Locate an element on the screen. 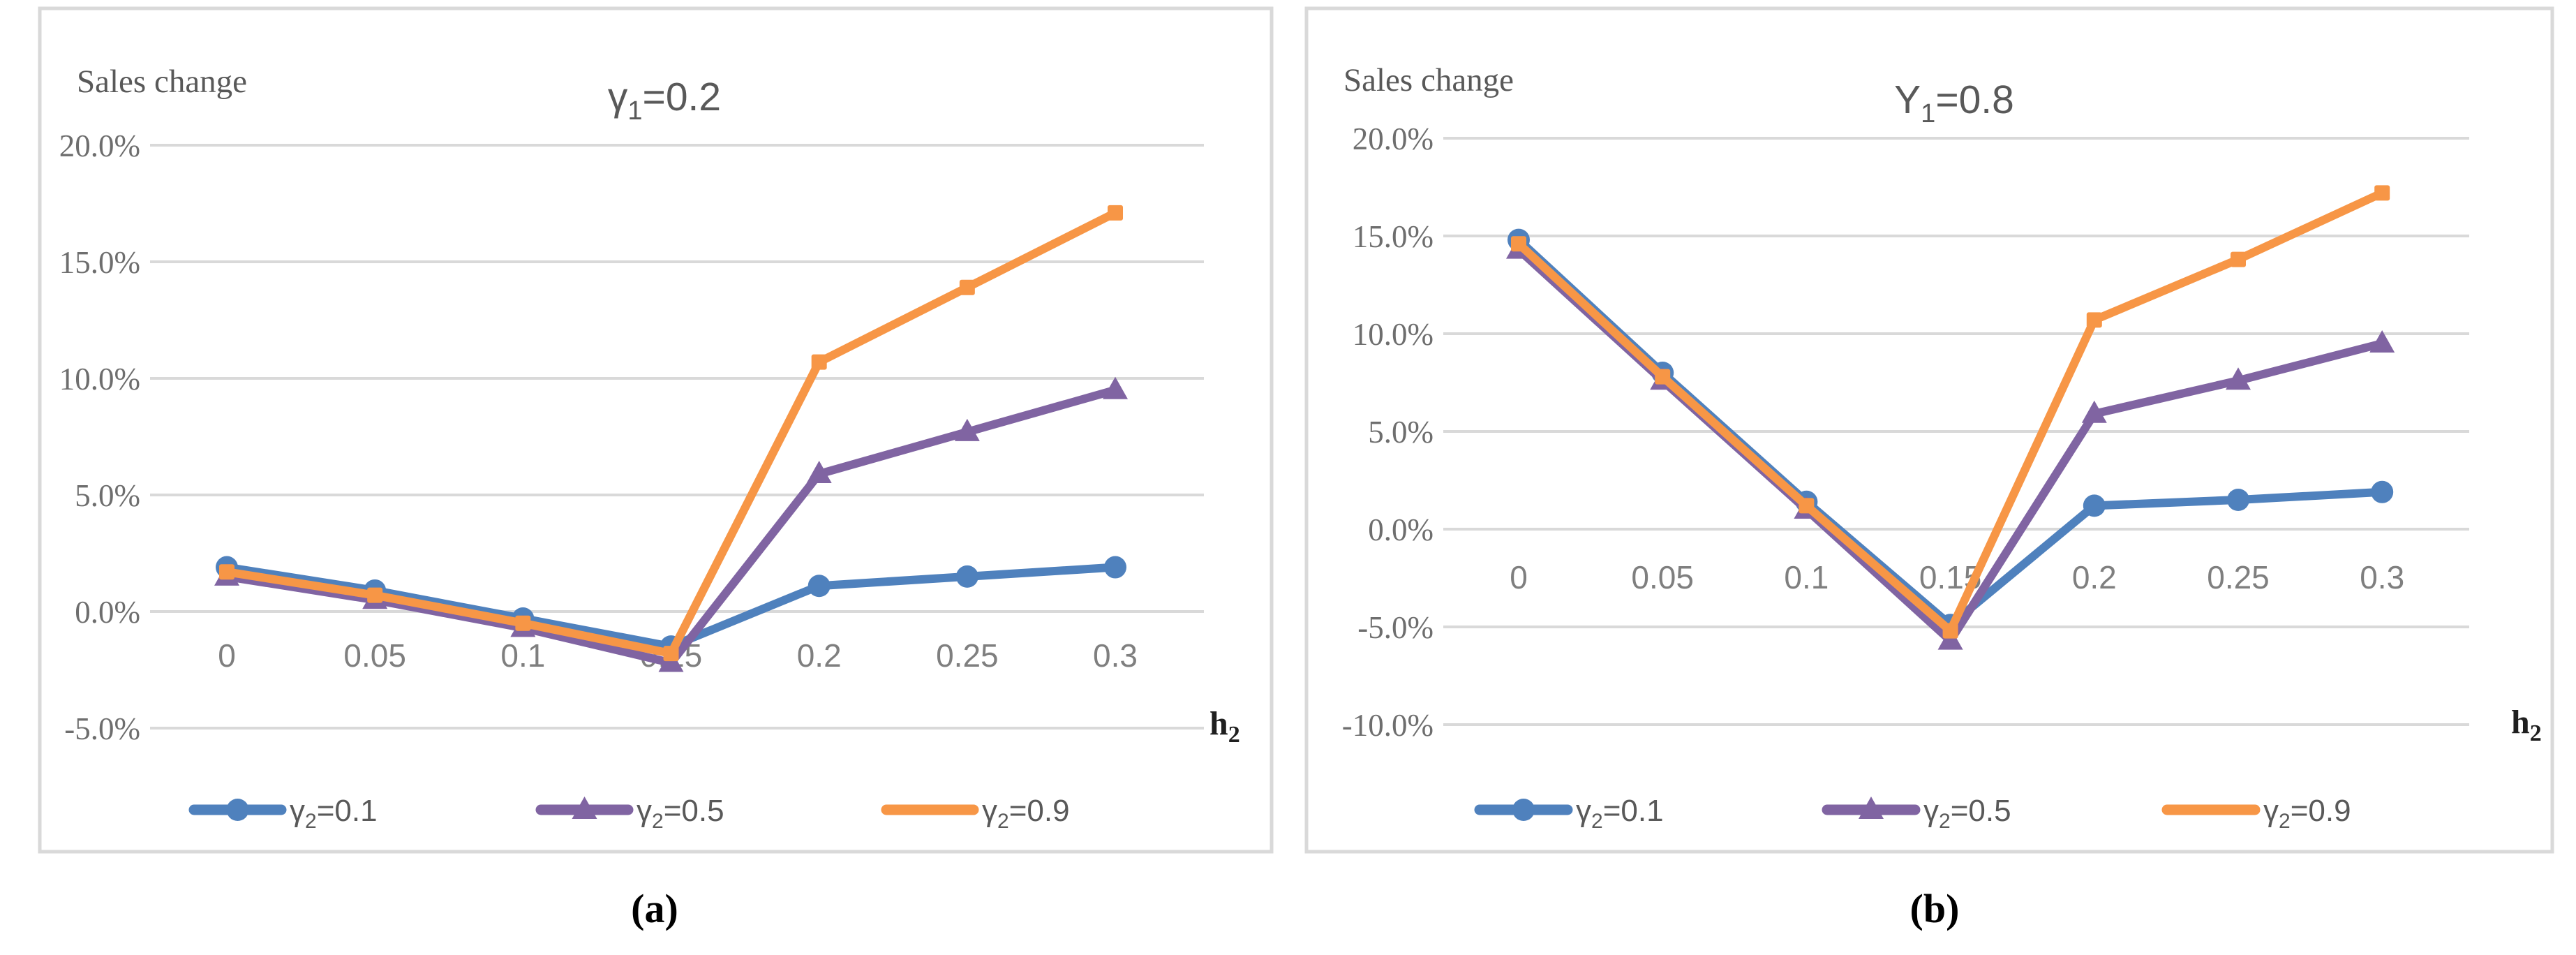 This screenshot has height=955, width=2576. chart-title: γ1=0.2 is located at coordinates (665, 100).